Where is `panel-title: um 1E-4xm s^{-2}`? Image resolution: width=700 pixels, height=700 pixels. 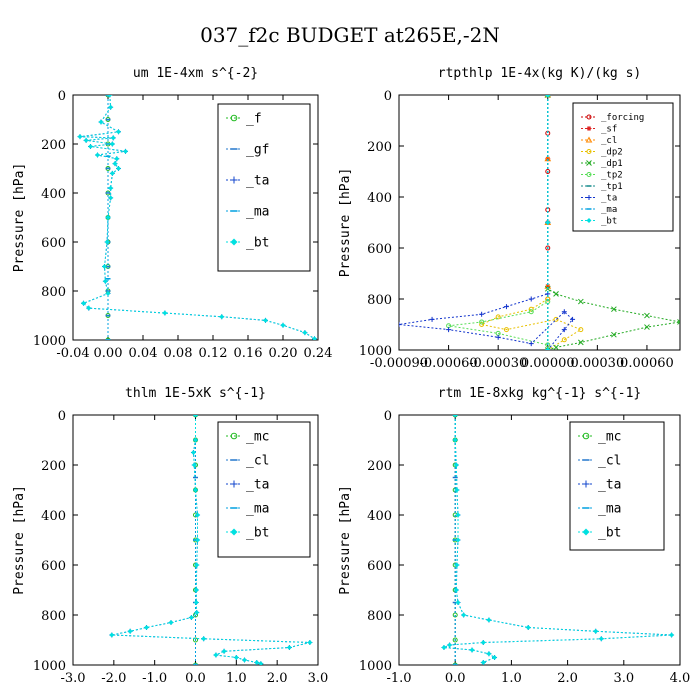 panel-title: um 1E-4xm s^{-2} is located at coordinates (195, 73).